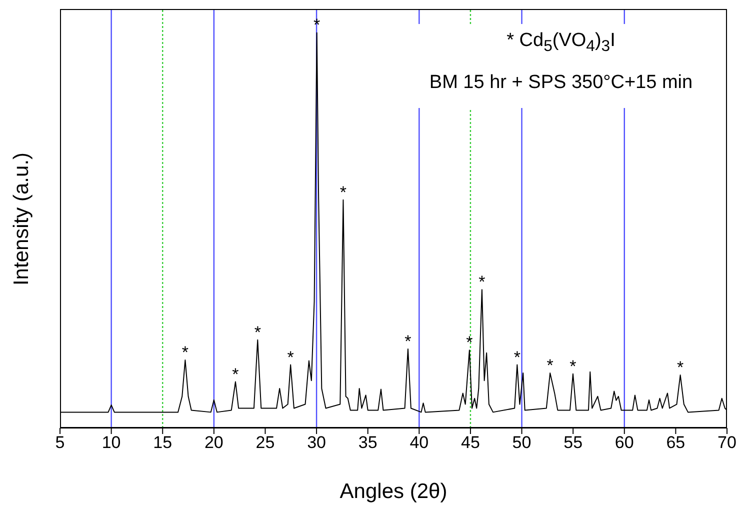  Describe the element at coordinates (470, 442) in the screenshot. I see `x-tick-label: 45` at that location.